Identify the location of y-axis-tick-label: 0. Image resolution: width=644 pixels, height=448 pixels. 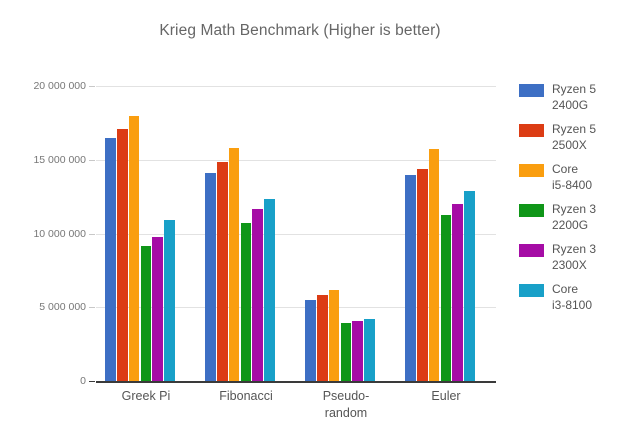
(83, 381).